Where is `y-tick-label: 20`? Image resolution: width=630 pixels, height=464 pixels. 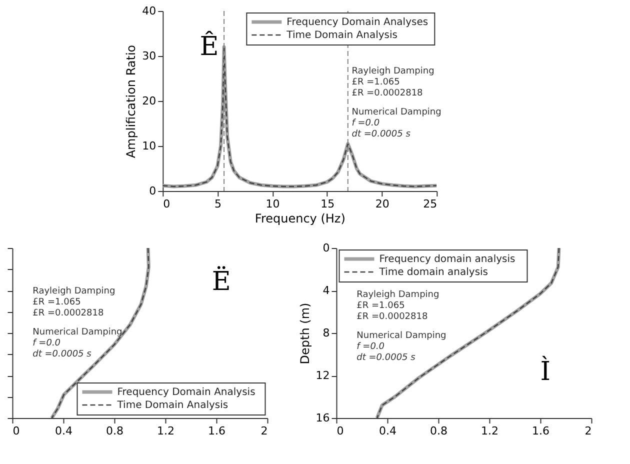 y-tick-label: 20 is located at coordinates (149, 101).